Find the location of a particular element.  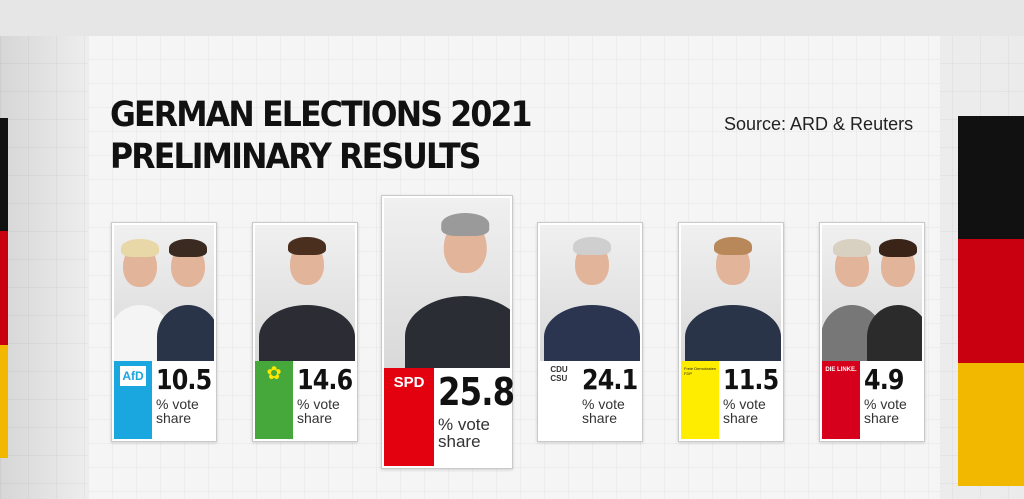

title-line-2: PRELIMINARY RESULTS is located at coordinates (295, 157).